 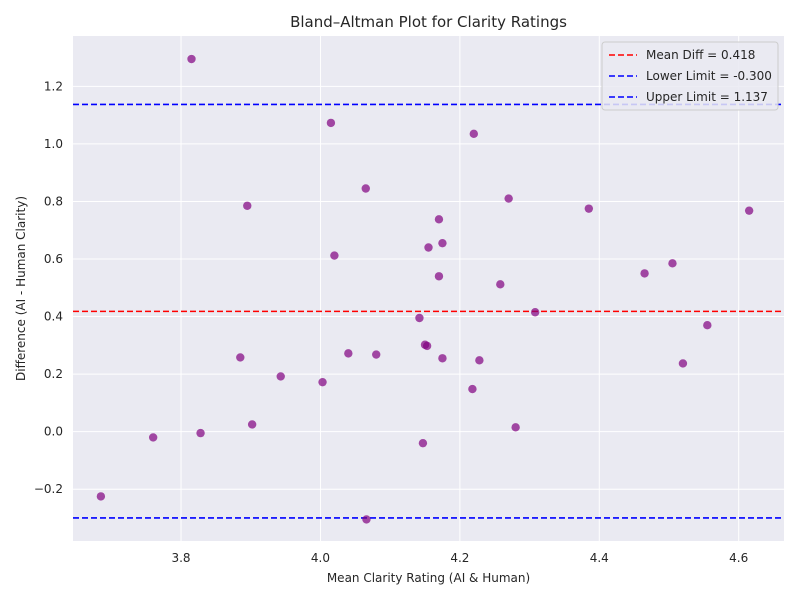 I want to click on y-axis-label: Difference (AI - Human Clarity), so click(x=21, y=288).